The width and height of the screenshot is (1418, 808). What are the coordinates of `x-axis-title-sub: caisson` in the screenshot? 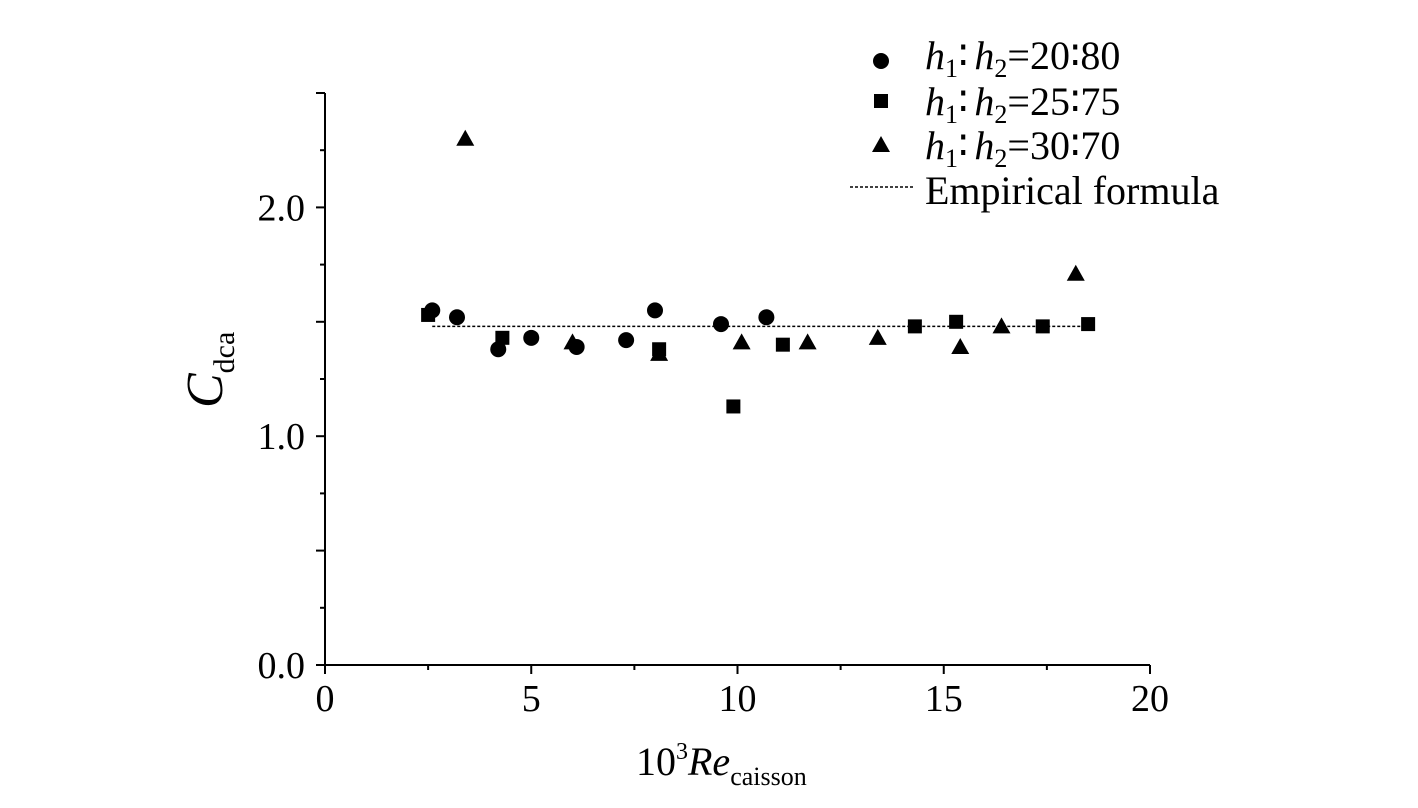 It's located at (768, 776).